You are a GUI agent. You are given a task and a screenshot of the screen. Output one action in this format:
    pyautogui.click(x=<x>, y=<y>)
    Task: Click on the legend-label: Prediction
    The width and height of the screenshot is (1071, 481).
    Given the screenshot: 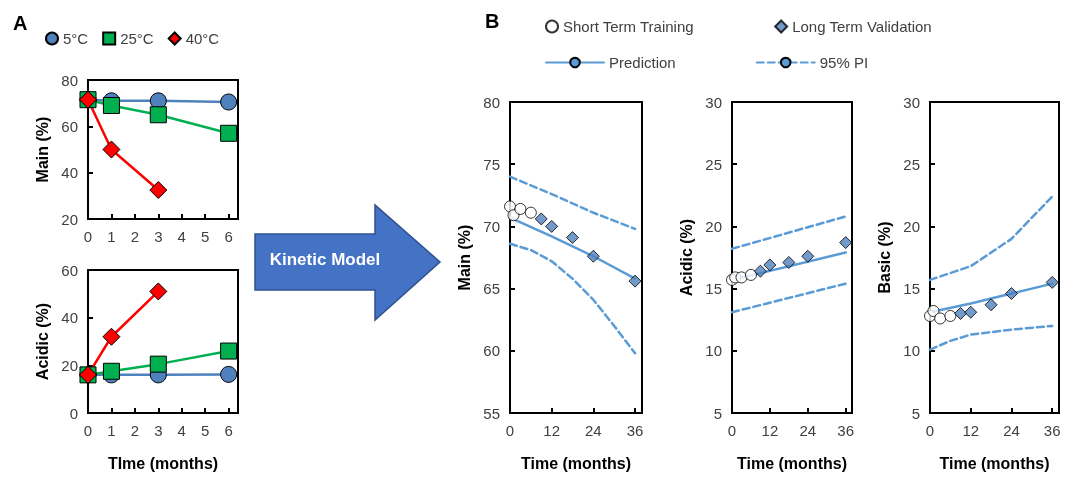 What is the action you would take?
    pyautogui.click(x=642, y=62)
    